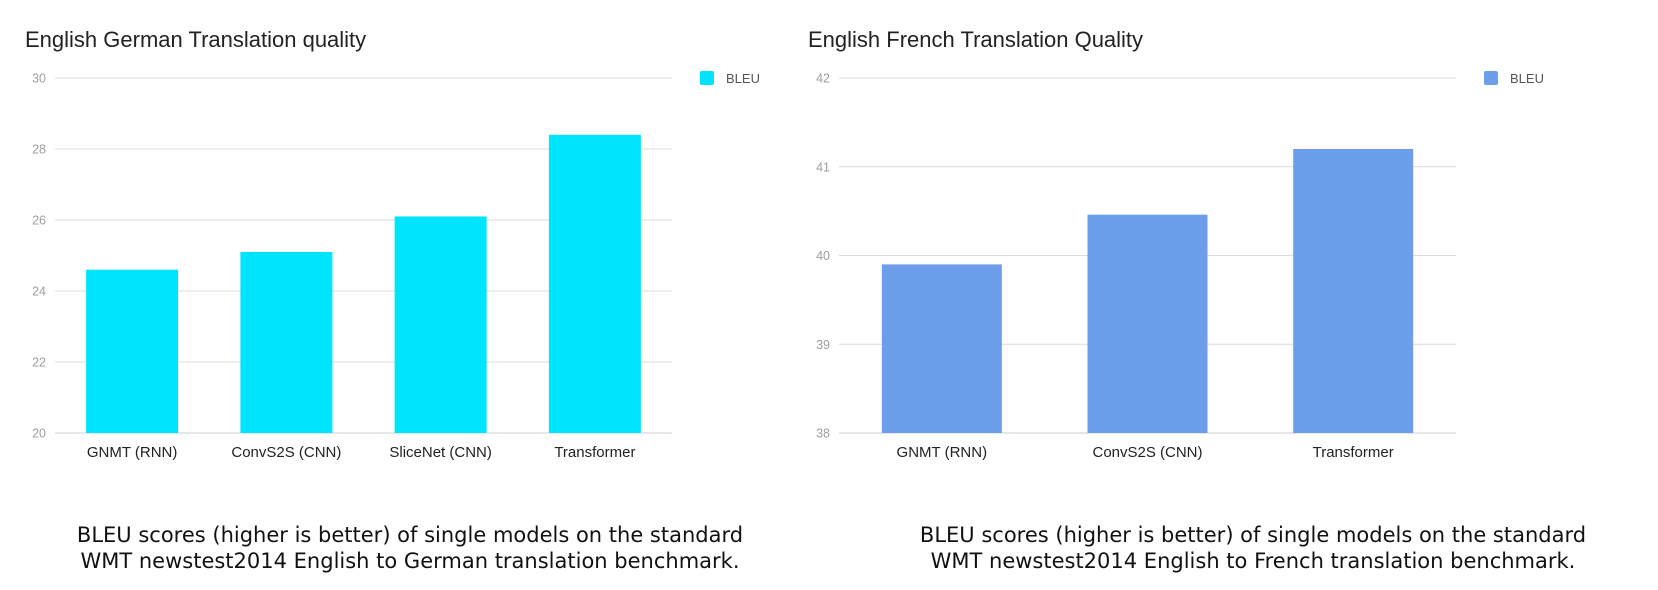  Describe the element at coordinates (823, 256) in the screenshot. I see `y-tick-label: 40` at that location.